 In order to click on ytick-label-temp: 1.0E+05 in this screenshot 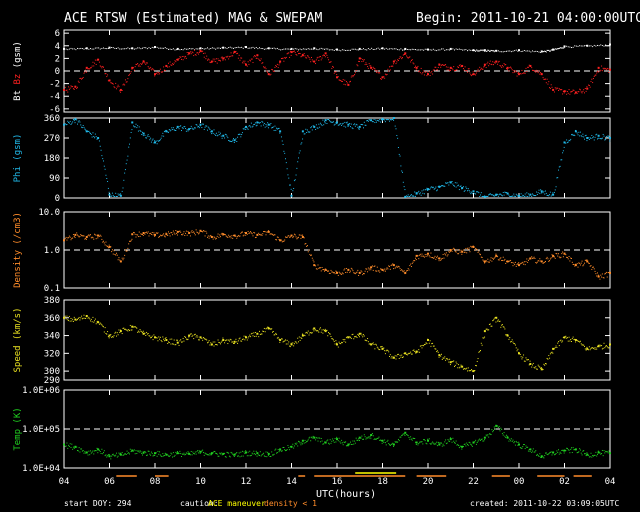, I will do `click(41, 430)`.